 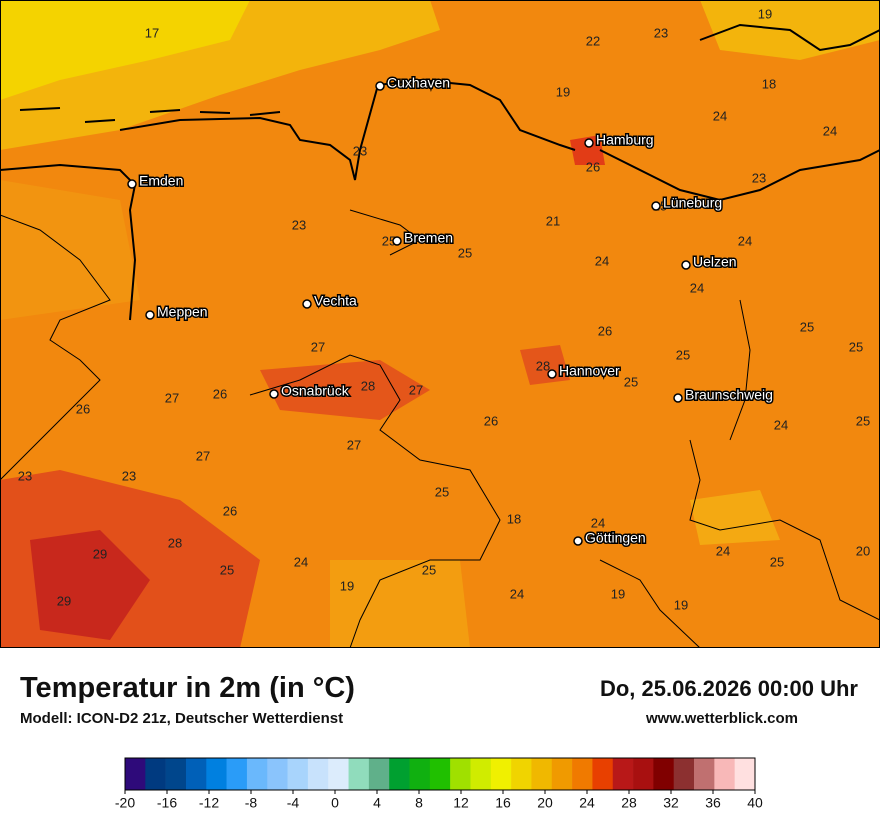 What do you see at coordinates (152, 32) in the screenshot?
I see `temperature-label: 17` at bounding box center [152, 32].